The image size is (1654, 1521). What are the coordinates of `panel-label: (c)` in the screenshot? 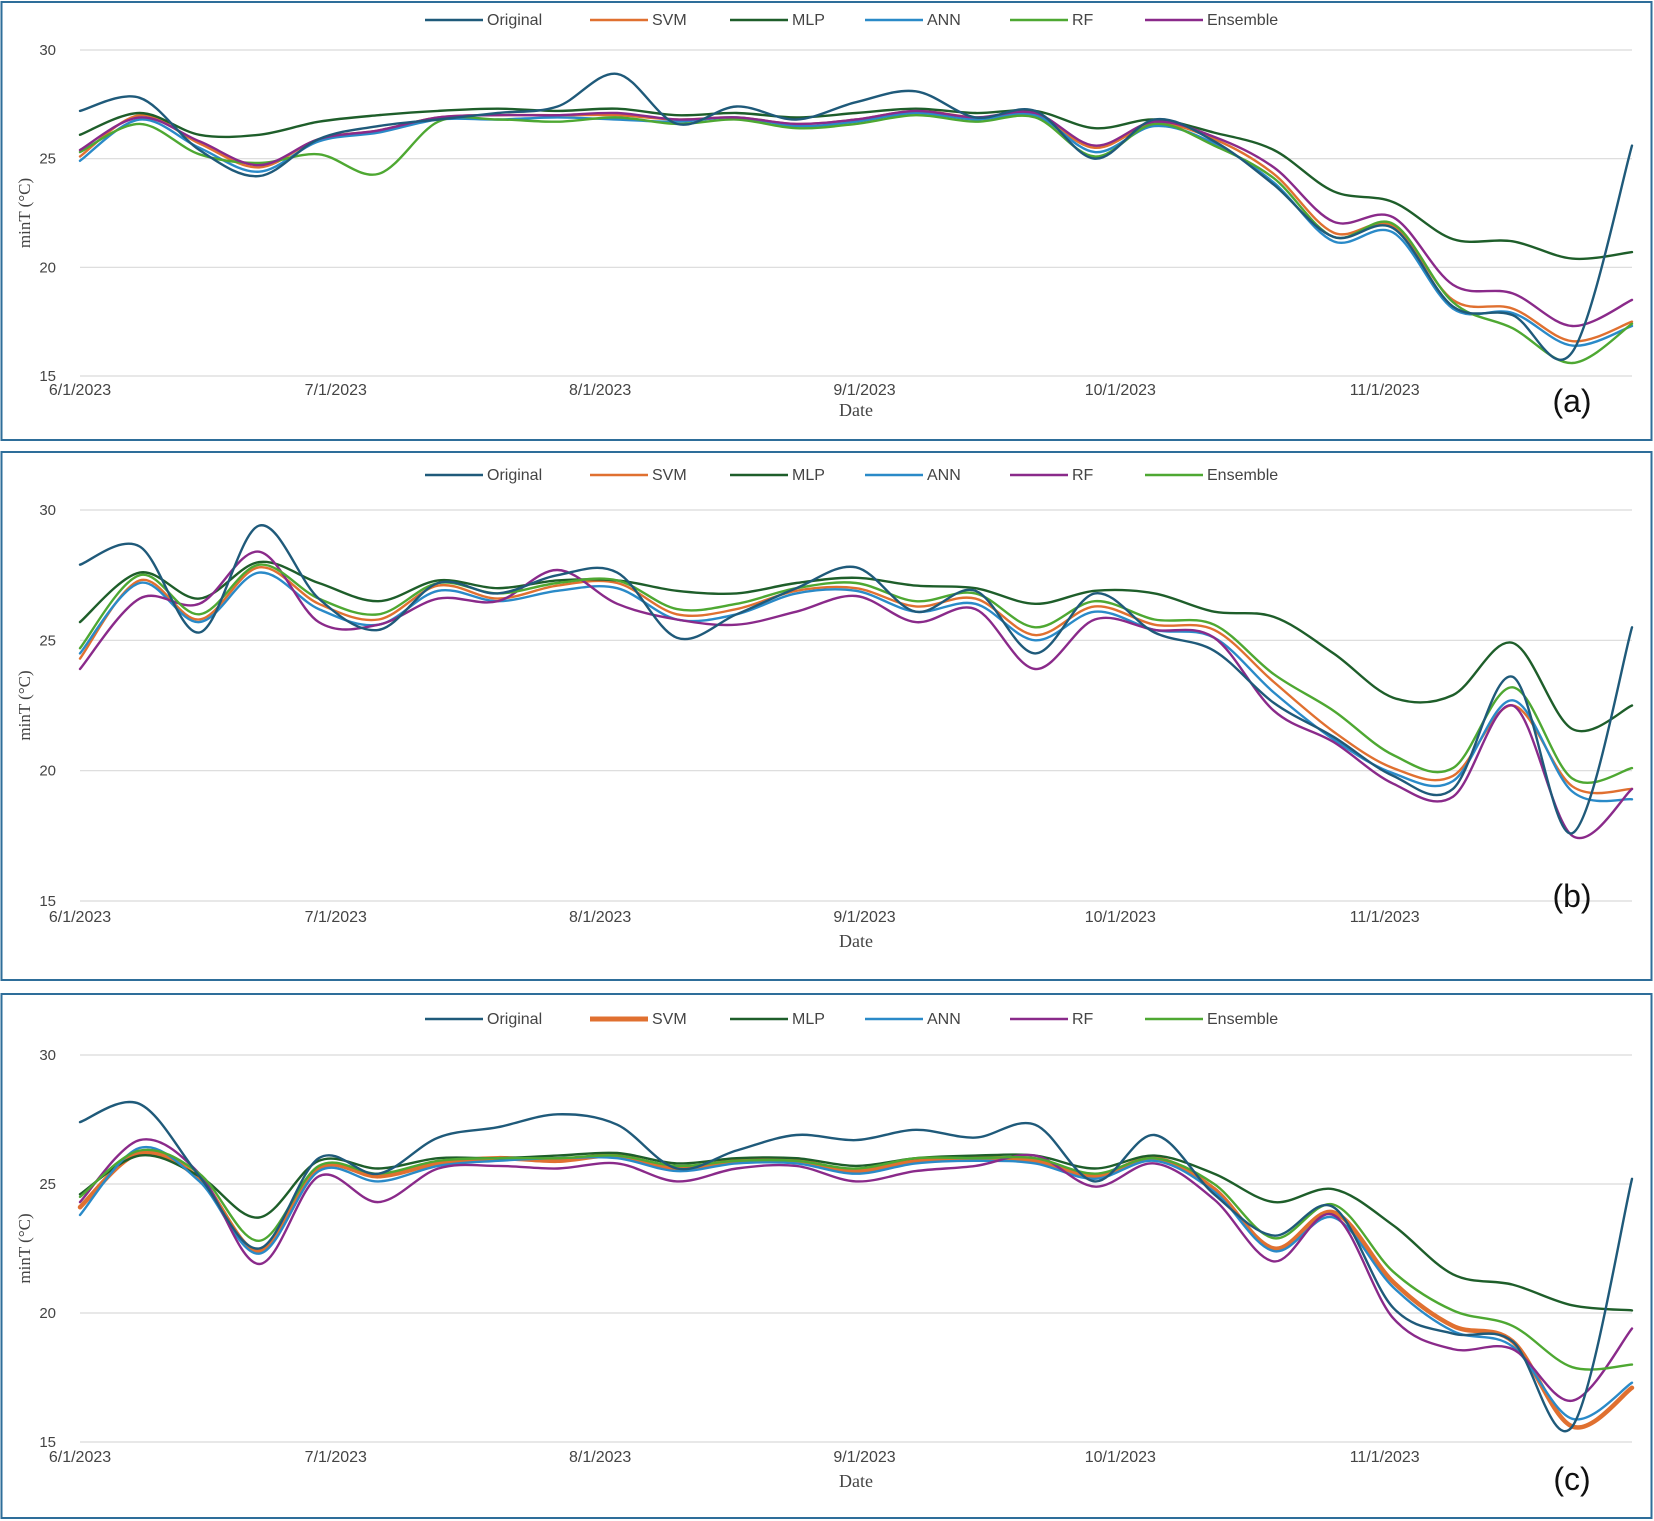 It's located at (1571, 1479).